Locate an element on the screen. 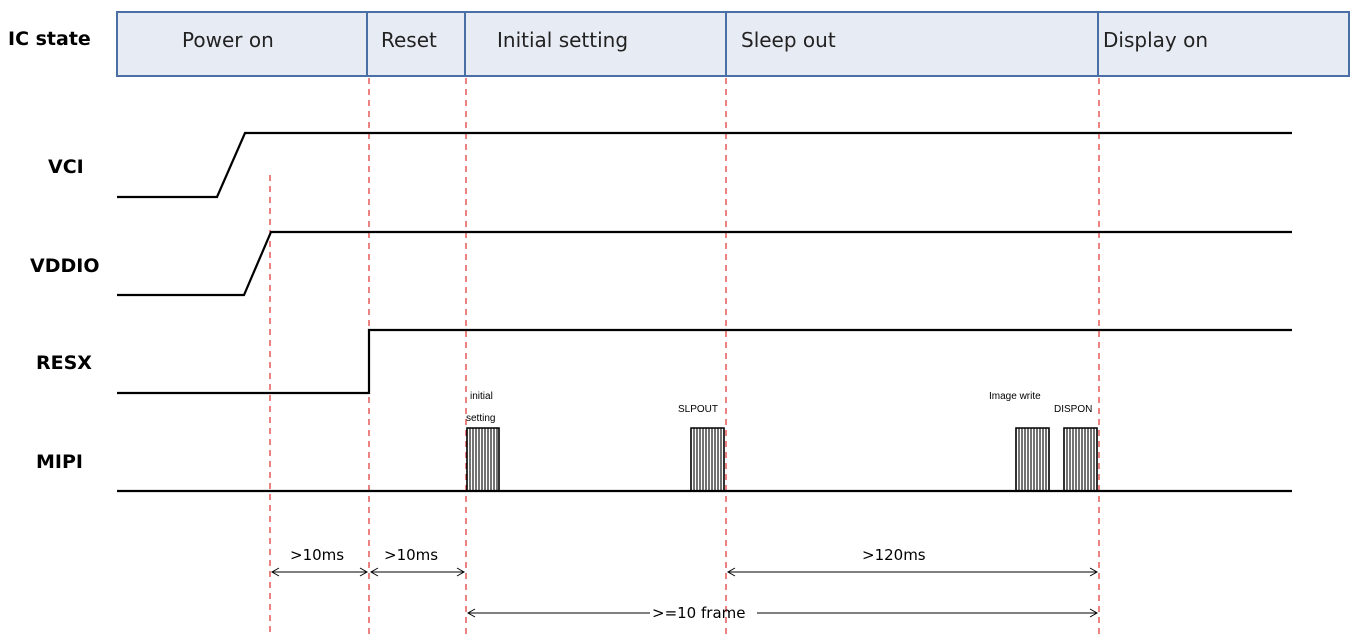 The image size is (1356, 634). state-power-on: Power on is located at coordinates (228, 40).